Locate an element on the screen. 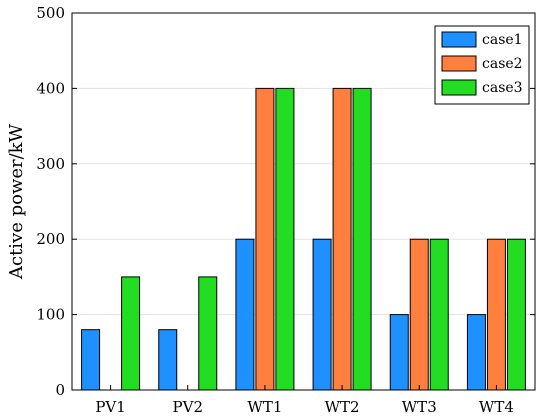 The width and height of the screenshot is (550, 420). legend-label-case2: case2 is located at coordinates (502, 64).